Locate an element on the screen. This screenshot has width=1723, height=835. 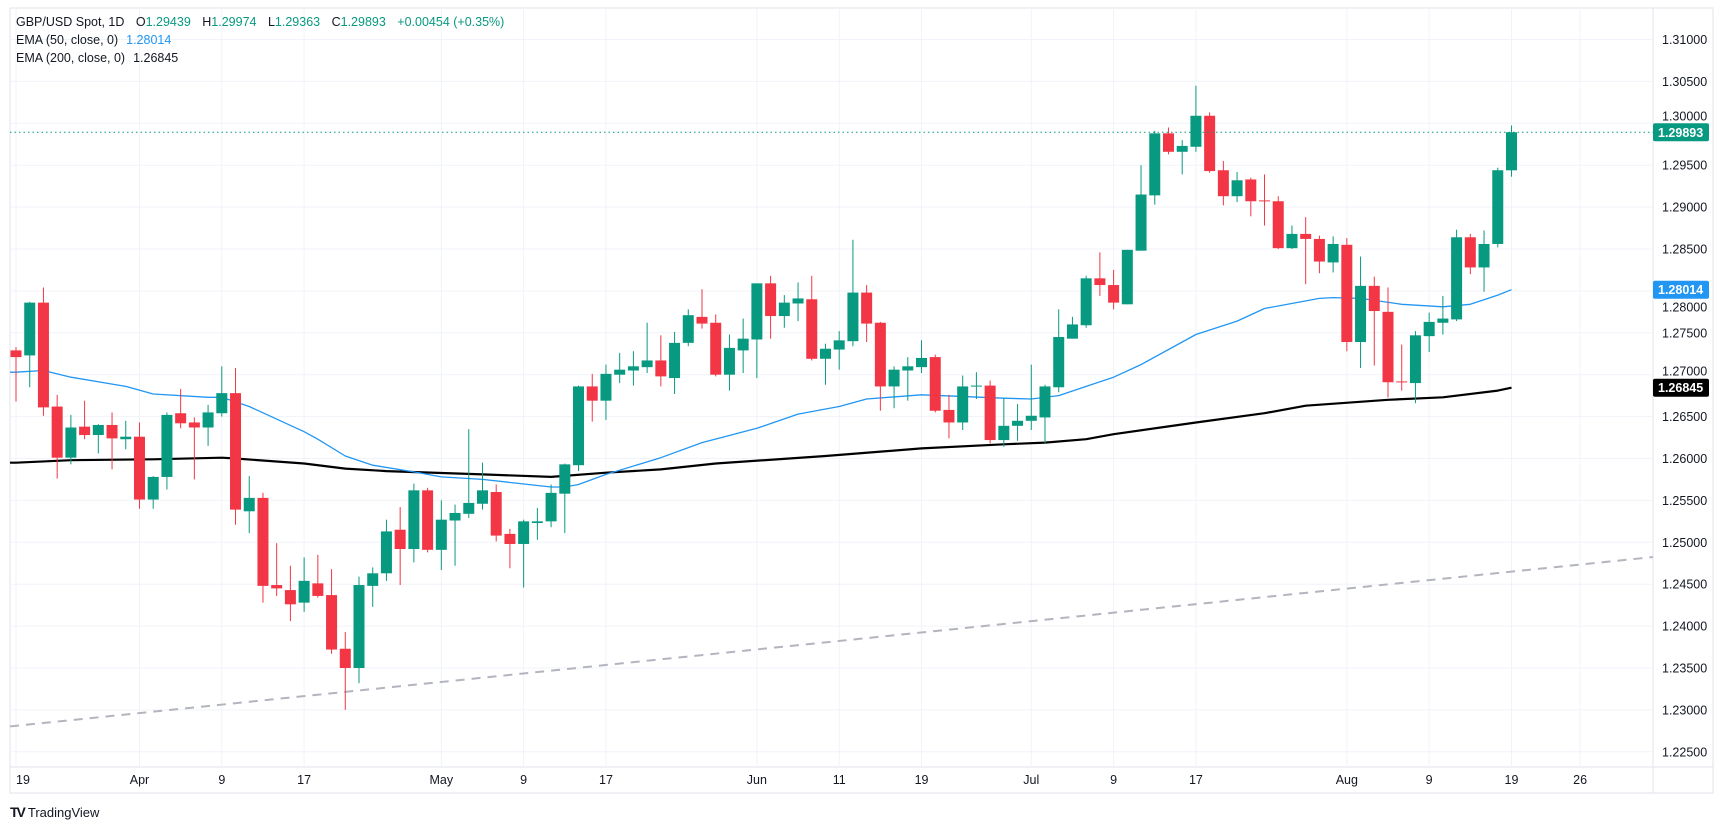
symbol-title: GBP/USD Spot, 1D is located at coordinates (70, 22).